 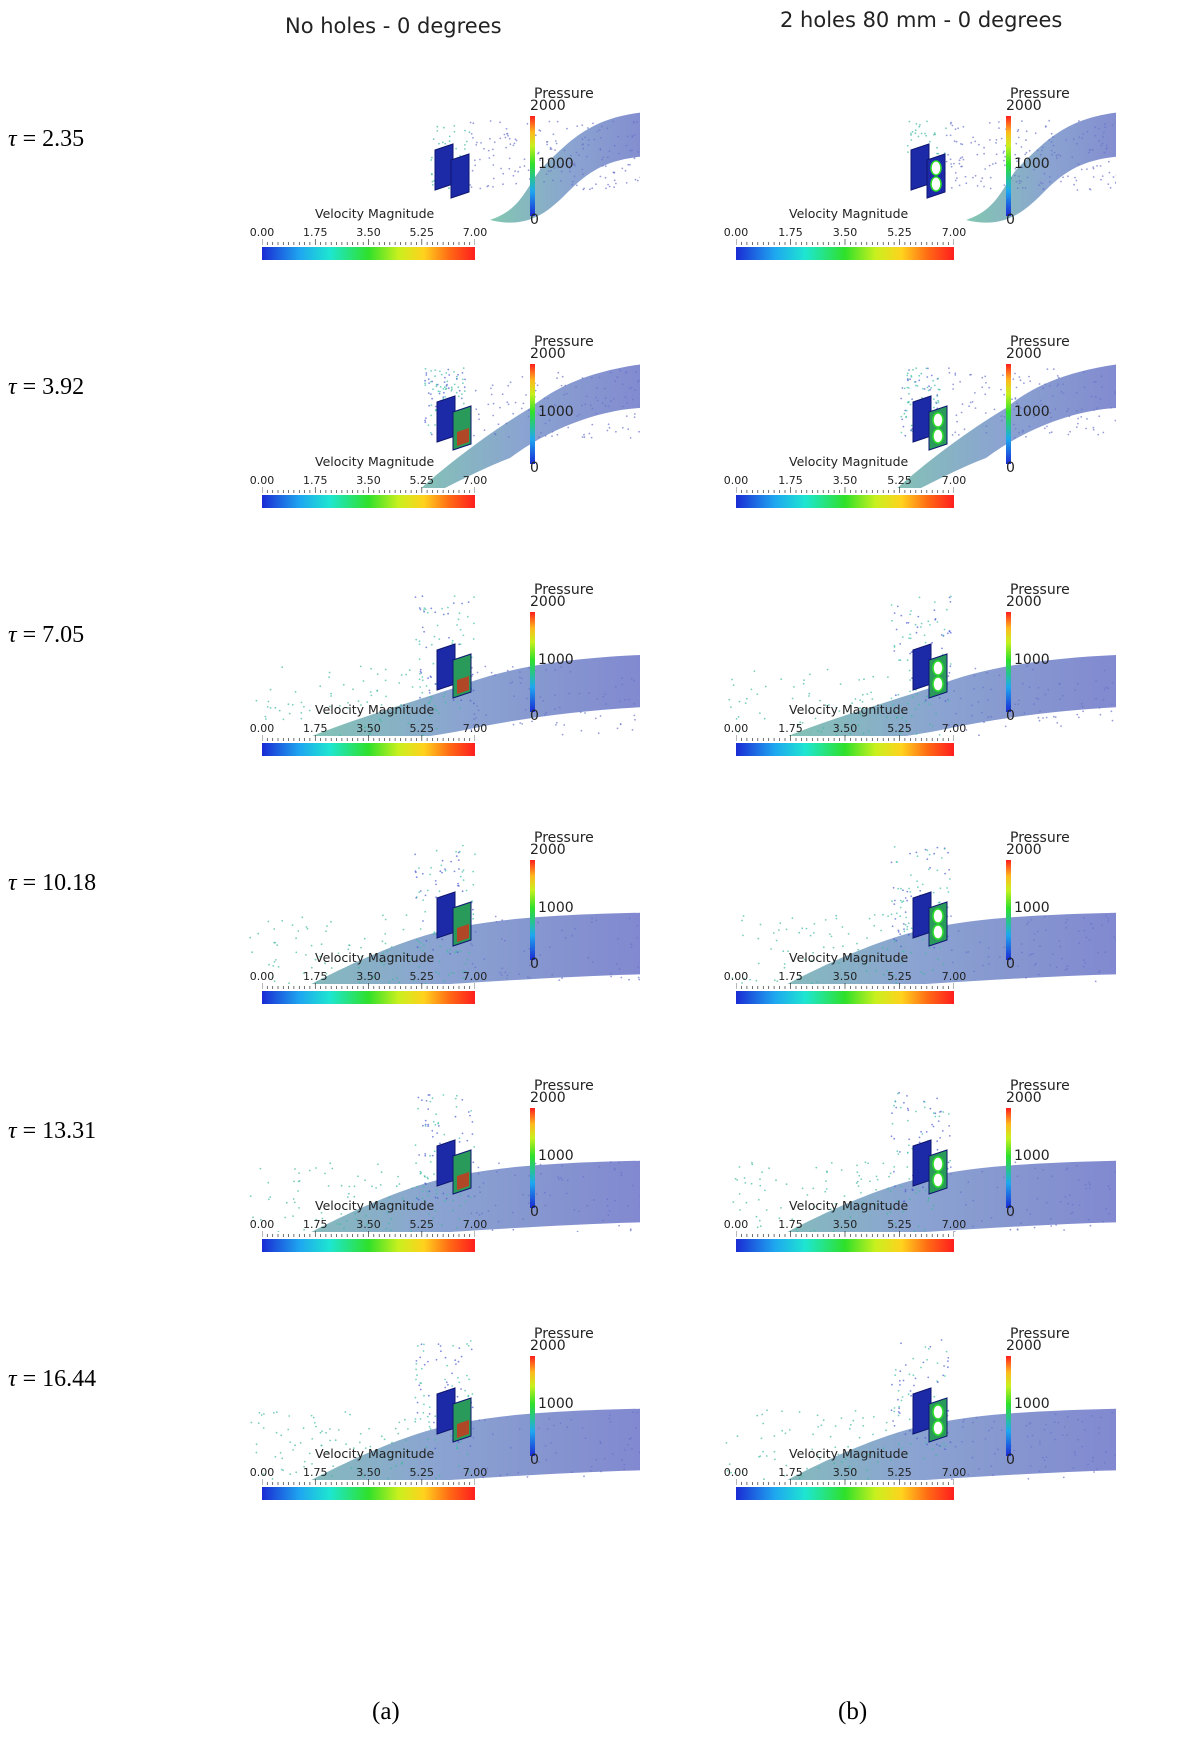 What do you see at coordinates (853, 1711) in the screenshot?
I see `panel-sub-label: (b)` at bounding box center [853, 1711].